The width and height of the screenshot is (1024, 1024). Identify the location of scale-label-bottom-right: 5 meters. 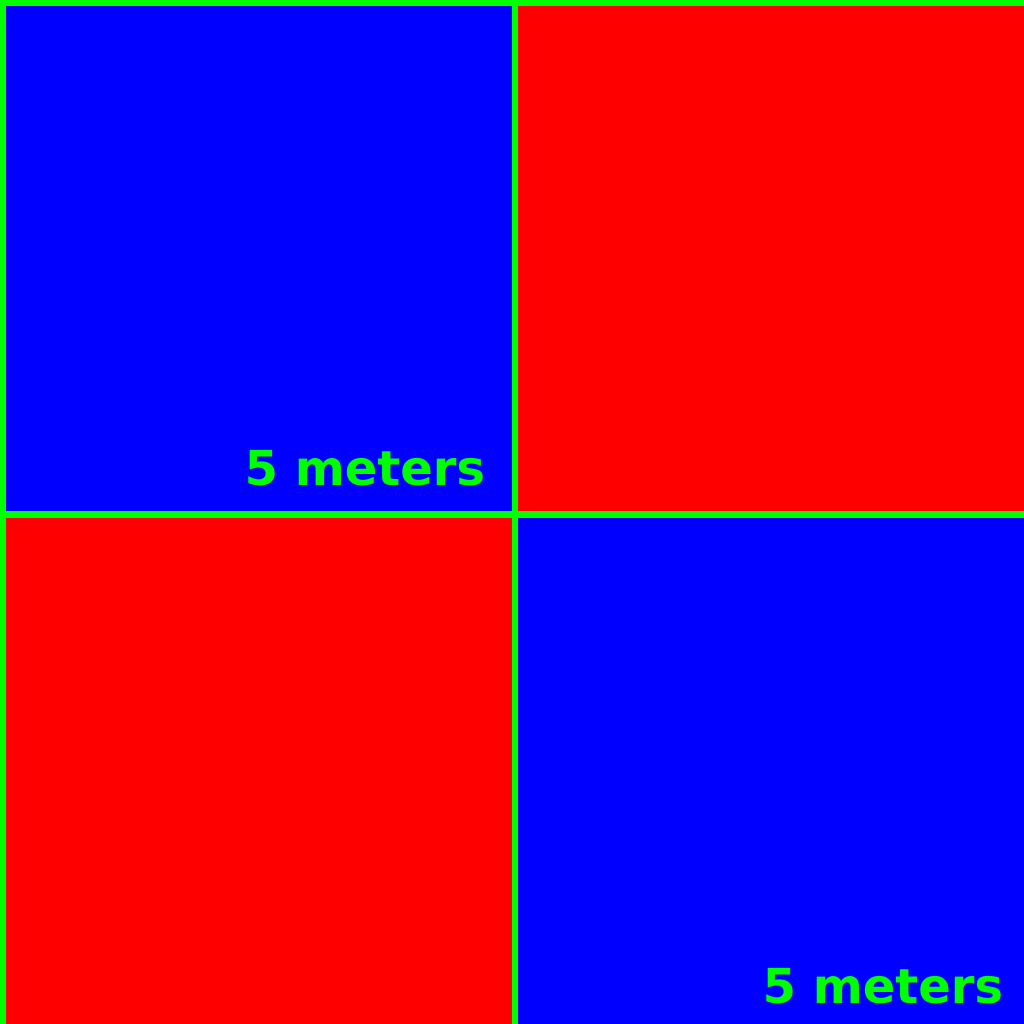
(882, 987).